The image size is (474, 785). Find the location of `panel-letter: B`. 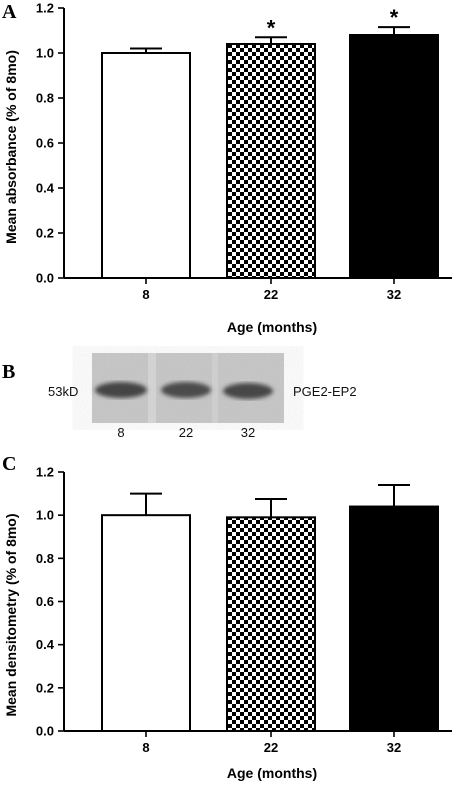

panel-letter: B is located at coordinates (8, 372).